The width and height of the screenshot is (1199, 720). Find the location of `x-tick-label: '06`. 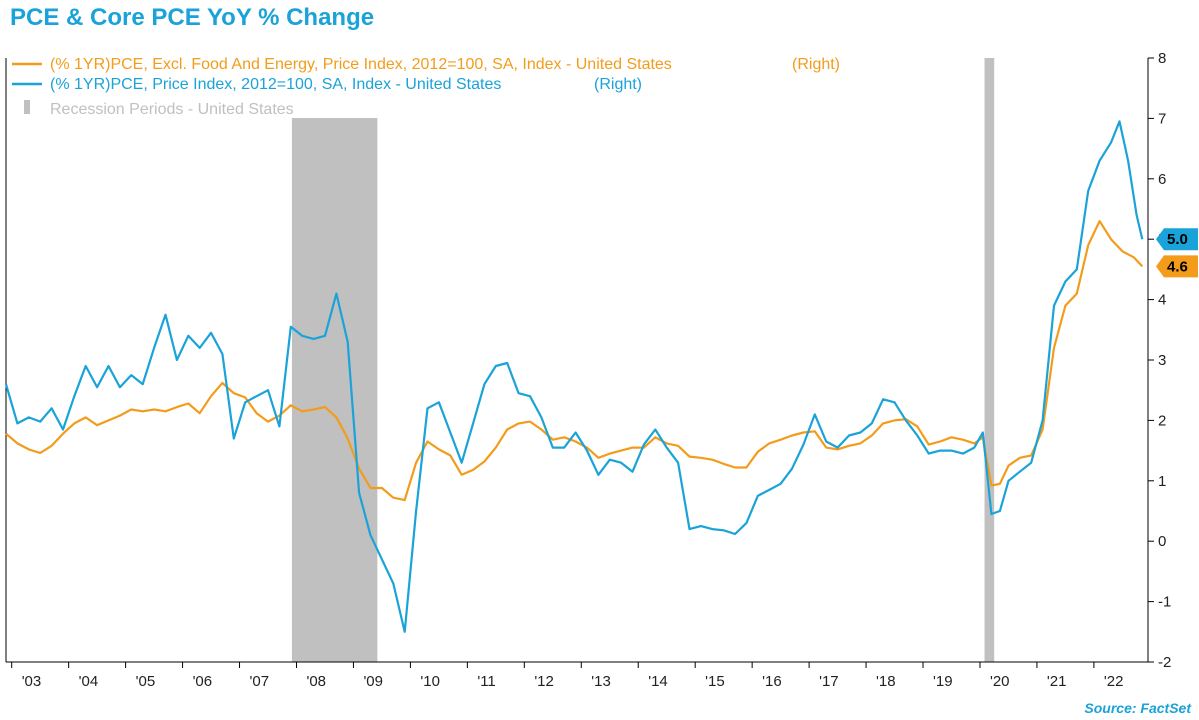

x-tick-label: '06 is located at coordinates (203, 681).